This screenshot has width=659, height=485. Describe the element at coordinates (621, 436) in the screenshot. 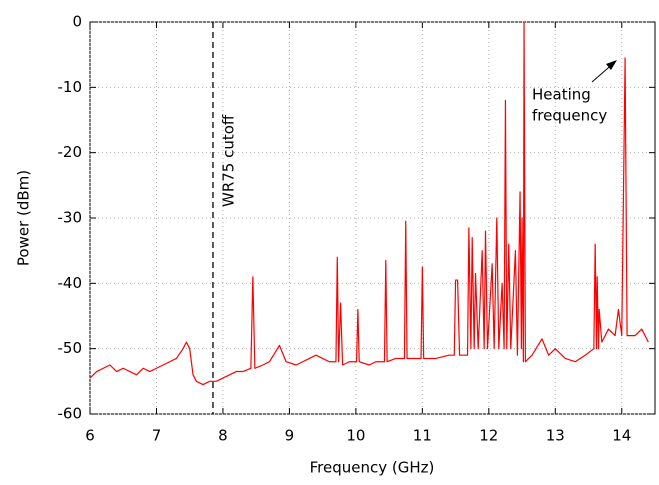

I see `x-tick-label: 14` at that location.